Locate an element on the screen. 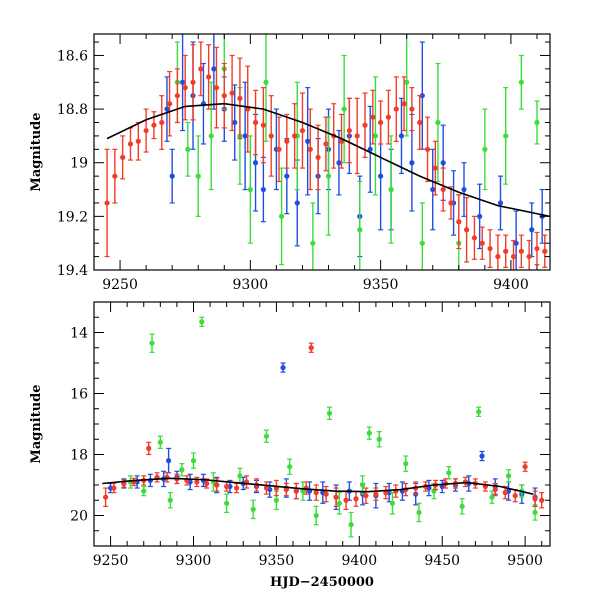 This screenshot has width=600, height=600. chart-bottom-y-axis-title: Magnitude is located at coordinates (36, 423).